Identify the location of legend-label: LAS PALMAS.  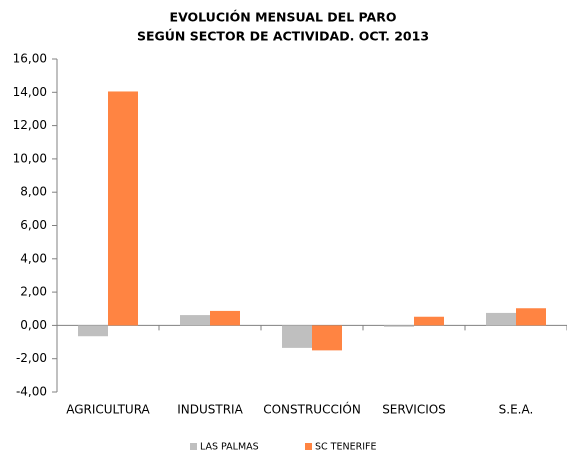
(229, 447).